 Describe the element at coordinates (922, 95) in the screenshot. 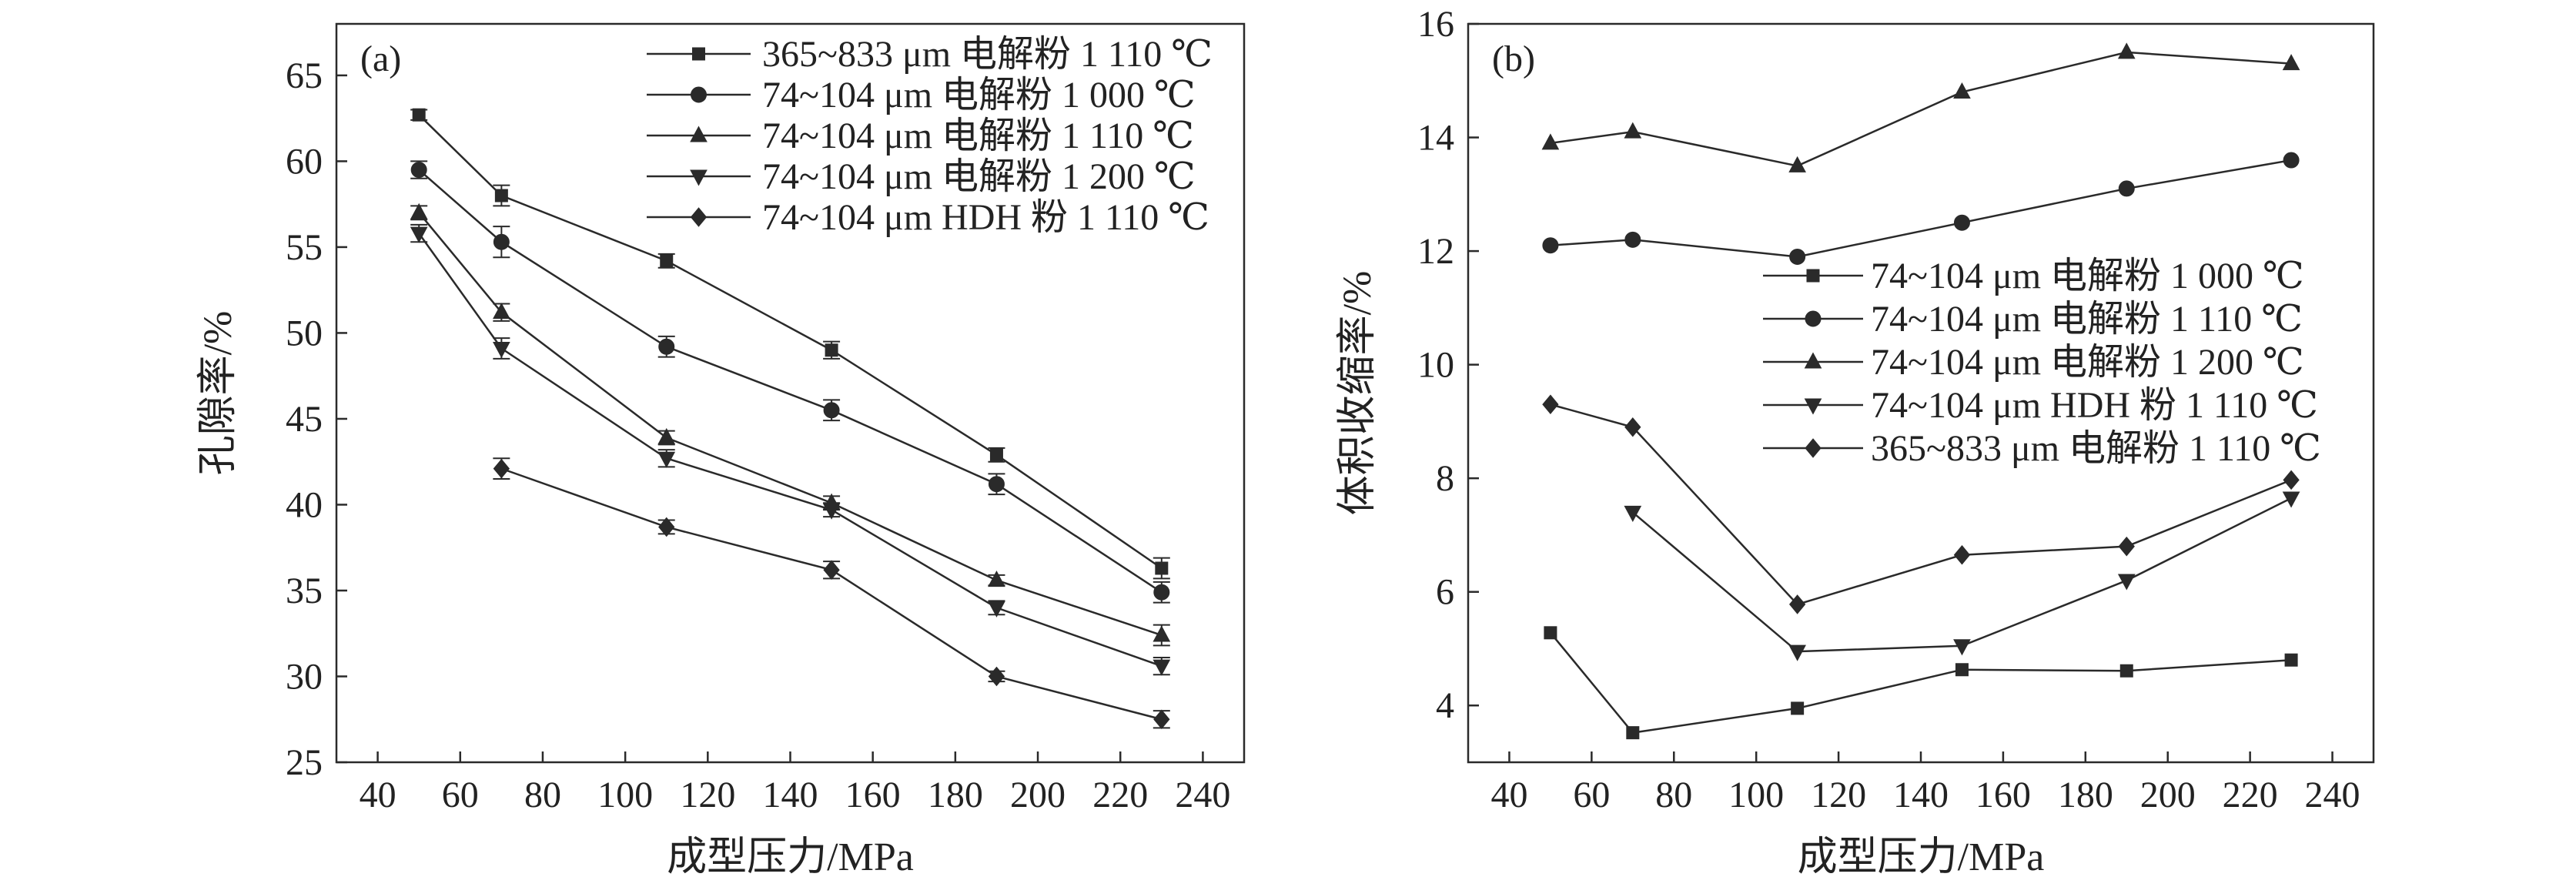

I see `legend-entry-2: 74~104 μm 电解粉 1 000 ℃` at that location.